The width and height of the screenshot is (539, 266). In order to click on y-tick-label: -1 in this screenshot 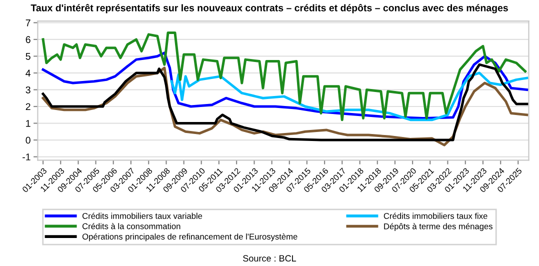, I will do `click(26, 157)`.